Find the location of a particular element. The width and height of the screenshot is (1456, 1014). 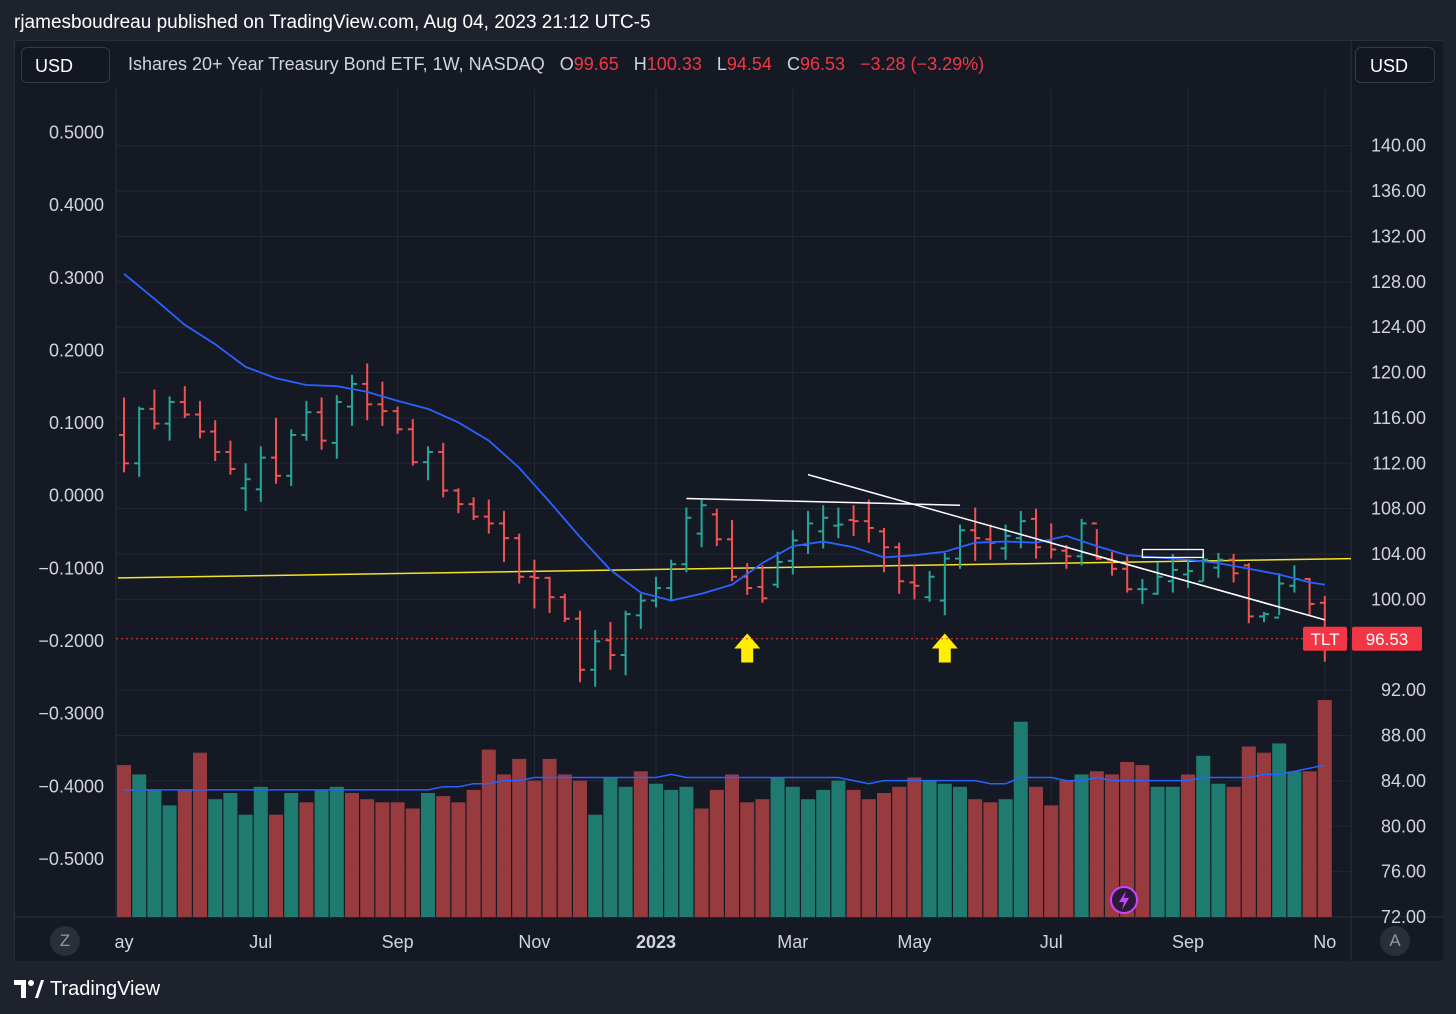

price-tick-label: 84.00 is located at coordinates (1403, 781).